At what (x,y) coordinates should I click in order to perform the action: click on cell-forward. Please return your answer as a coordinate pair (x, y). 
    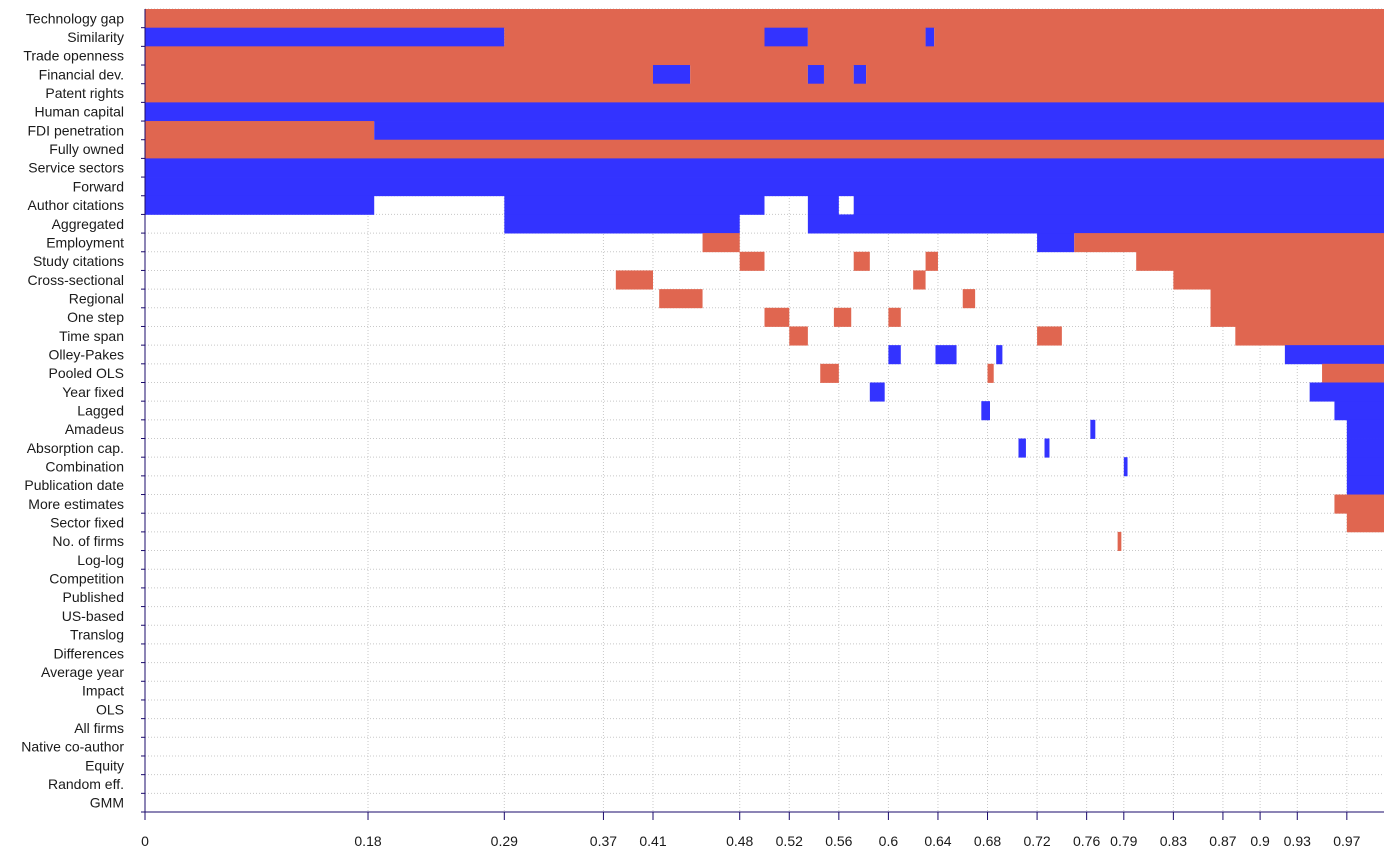
    Looking at the image, I should click on (764, 187).